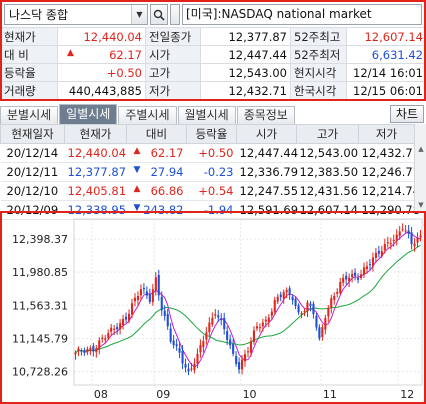 The image size is (426, 404). Describe the element at coordinates (420, 168) in the screenshot. I see `grid-scrollbar: ▲ ▼` at that location.